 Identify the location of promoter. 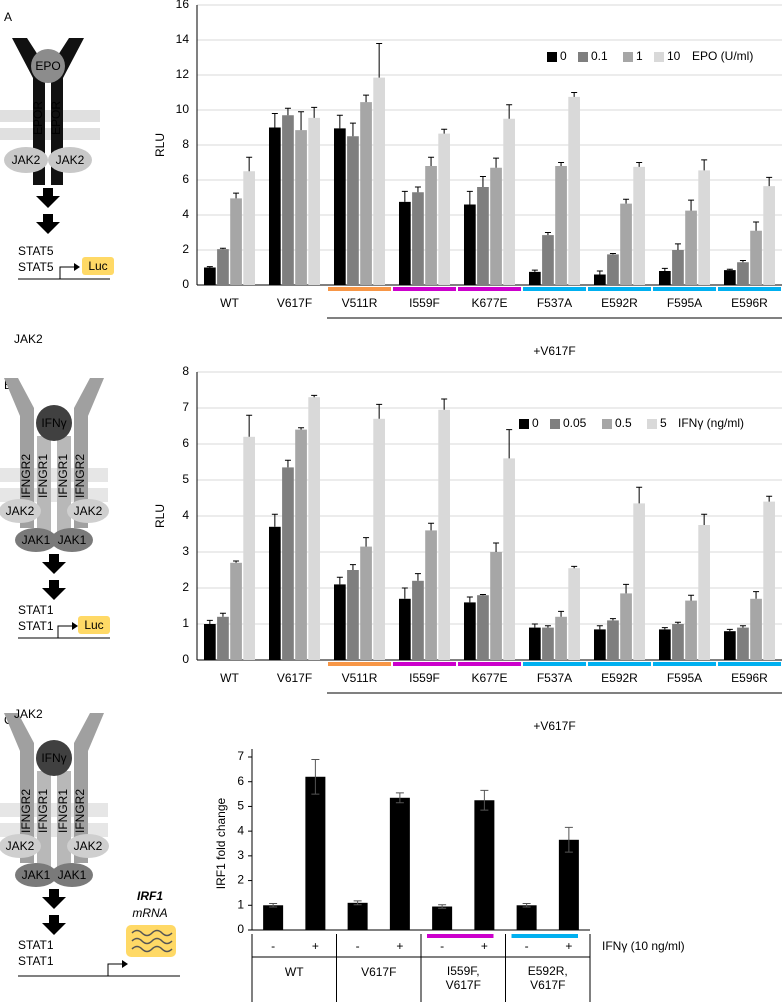
(99, 970).